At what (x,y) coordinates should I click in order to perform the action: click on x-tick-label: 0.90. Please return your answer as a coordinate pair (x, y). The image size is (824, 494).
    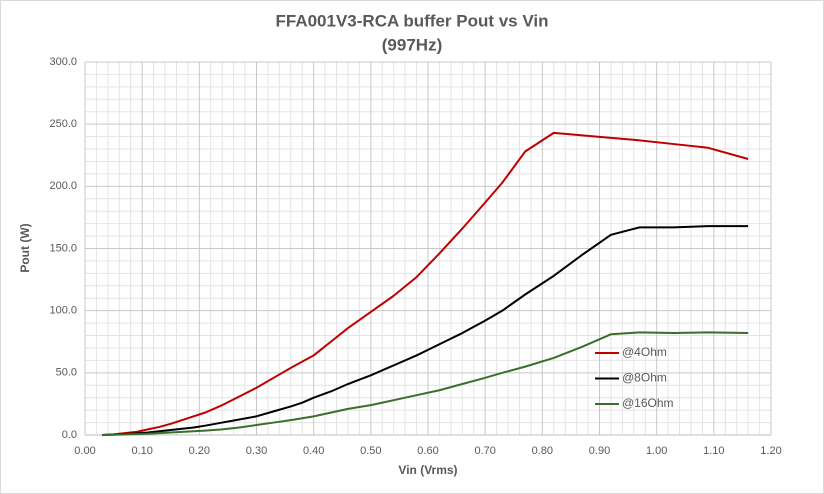
    Looking at the image, I should click on (599, 451).